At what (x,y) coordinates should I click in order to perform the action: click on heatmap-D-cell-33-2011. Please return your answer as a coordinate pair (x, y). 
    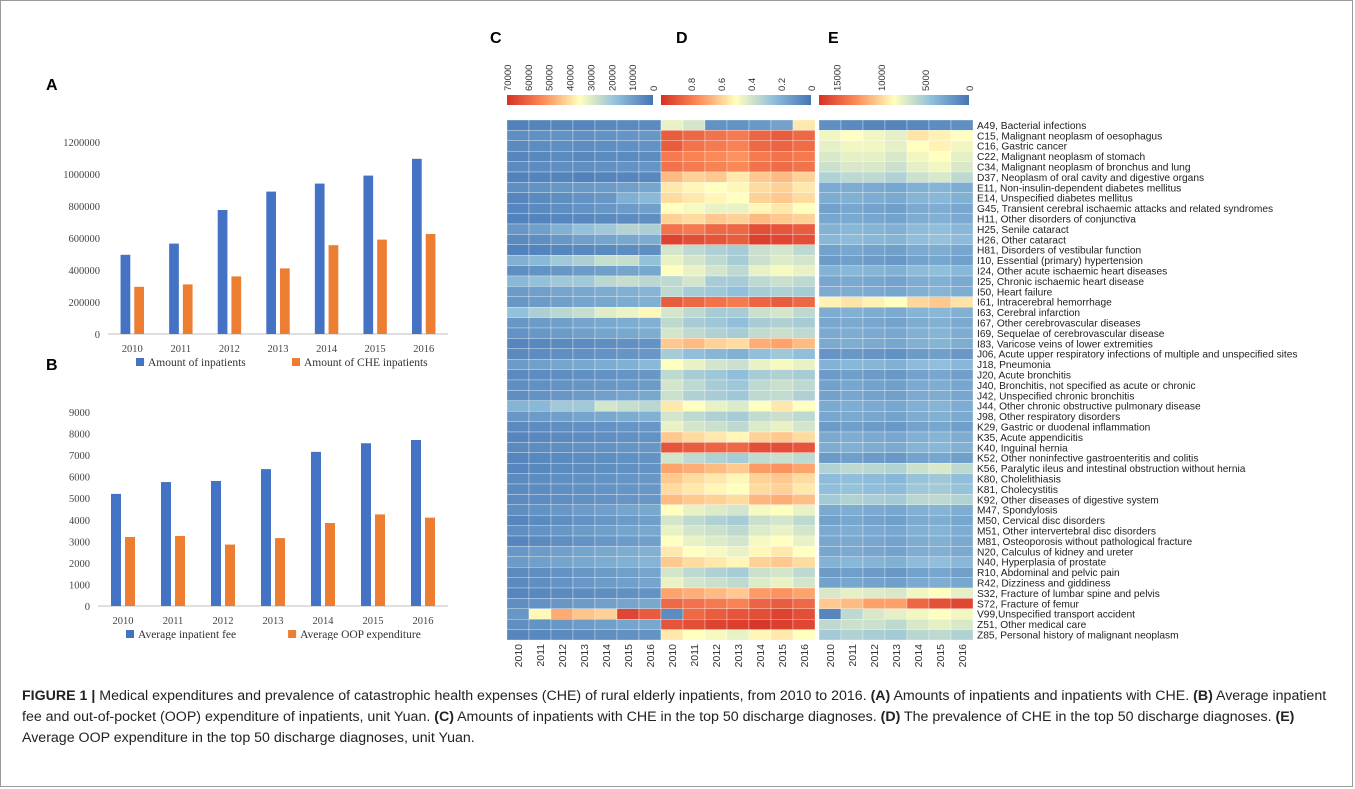
    Looking at the image, I should click on (694, 468).